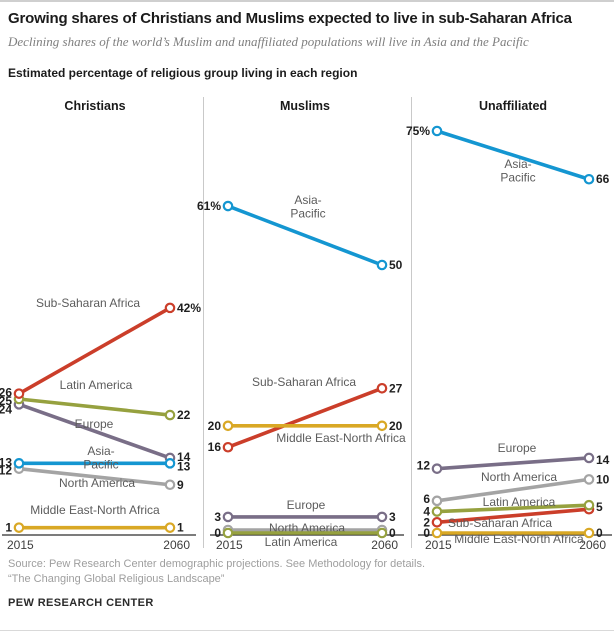  Describe the element at coordinates (19, 463) in the screenshot. I see `point-2015-christians-asia-pacific` at that location.